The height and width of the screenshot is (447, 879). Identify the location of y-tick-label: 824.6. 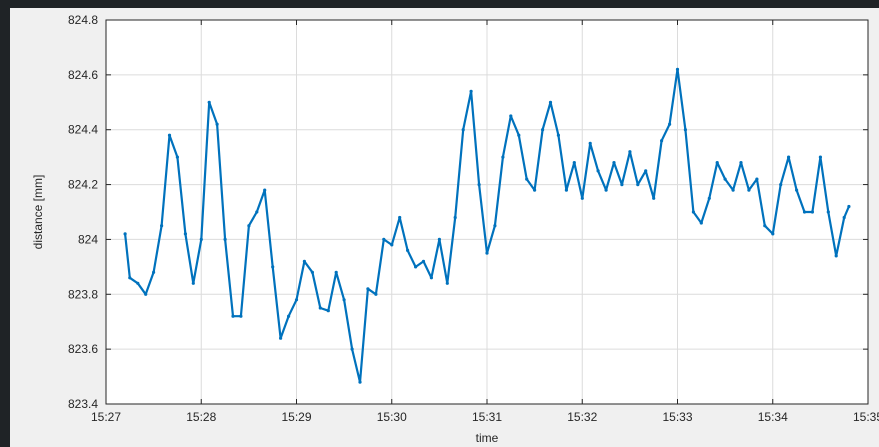
(83, 75).